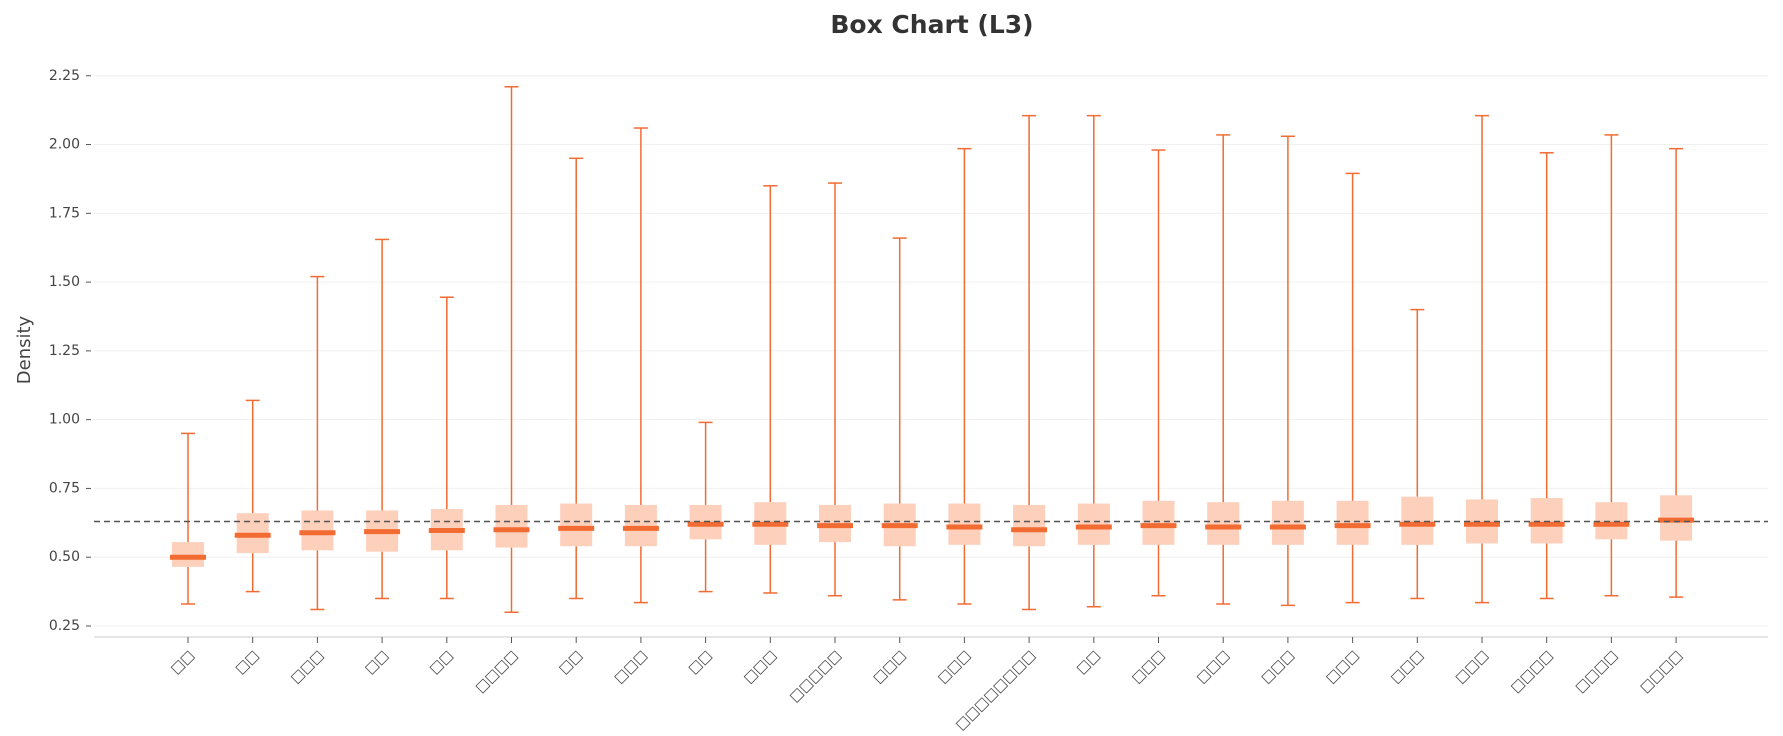  Describe the element at coordinates (64, 282) in the screenshot. I see `y-tick-label: 1.50` at that location.